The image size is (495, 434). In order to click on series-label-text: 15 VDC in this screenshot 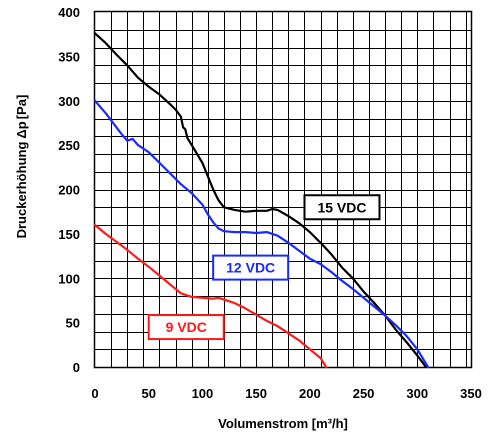, I will do `click(341, 207)`.